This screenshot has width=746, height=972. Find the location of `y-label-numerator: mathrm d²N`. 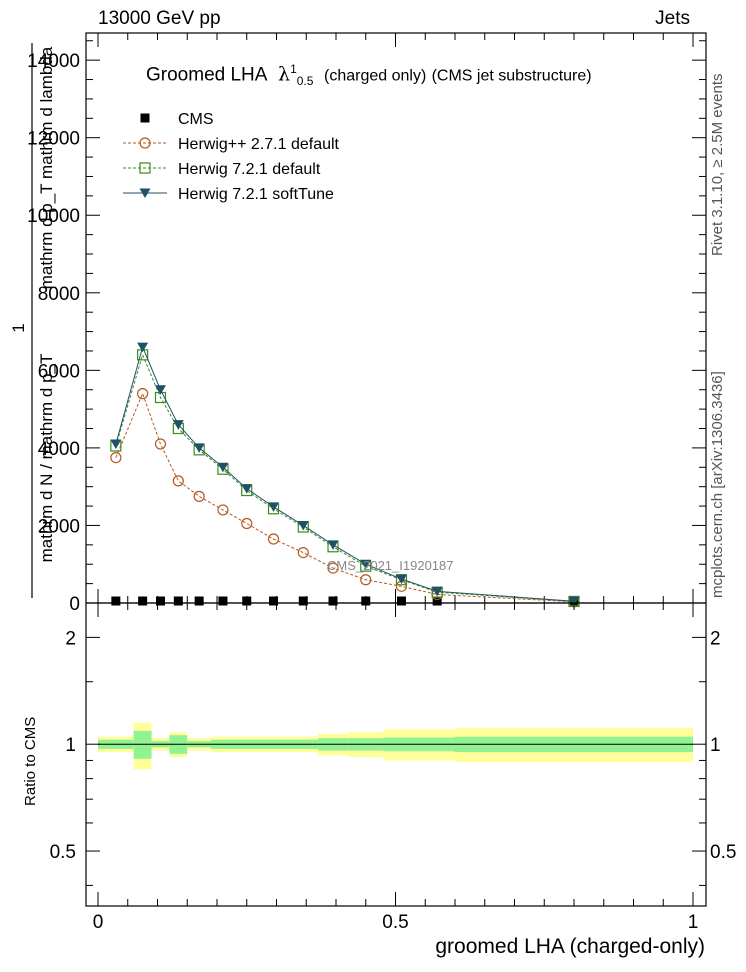

y-label-numerator: mathrm d²N is located at coordinates (2, 168).